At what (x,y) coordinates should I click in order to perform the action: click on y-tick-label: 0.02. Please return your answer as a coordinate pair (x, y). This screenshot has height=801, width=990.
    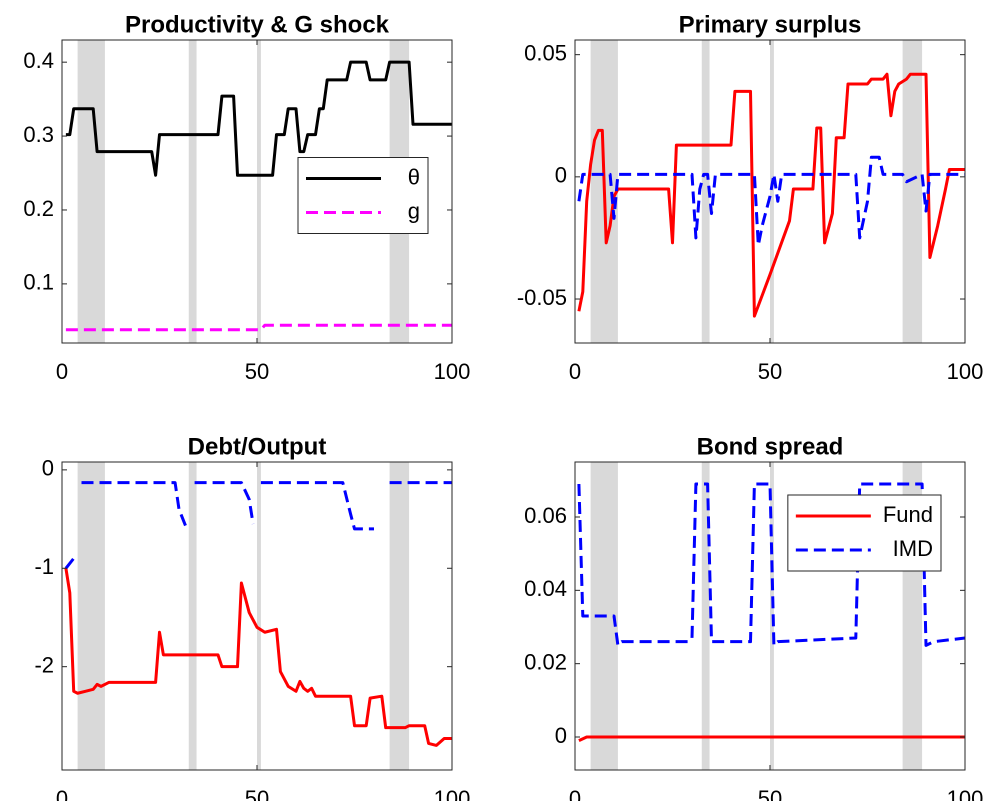
    Looking at the image, I should click on (545, 661).